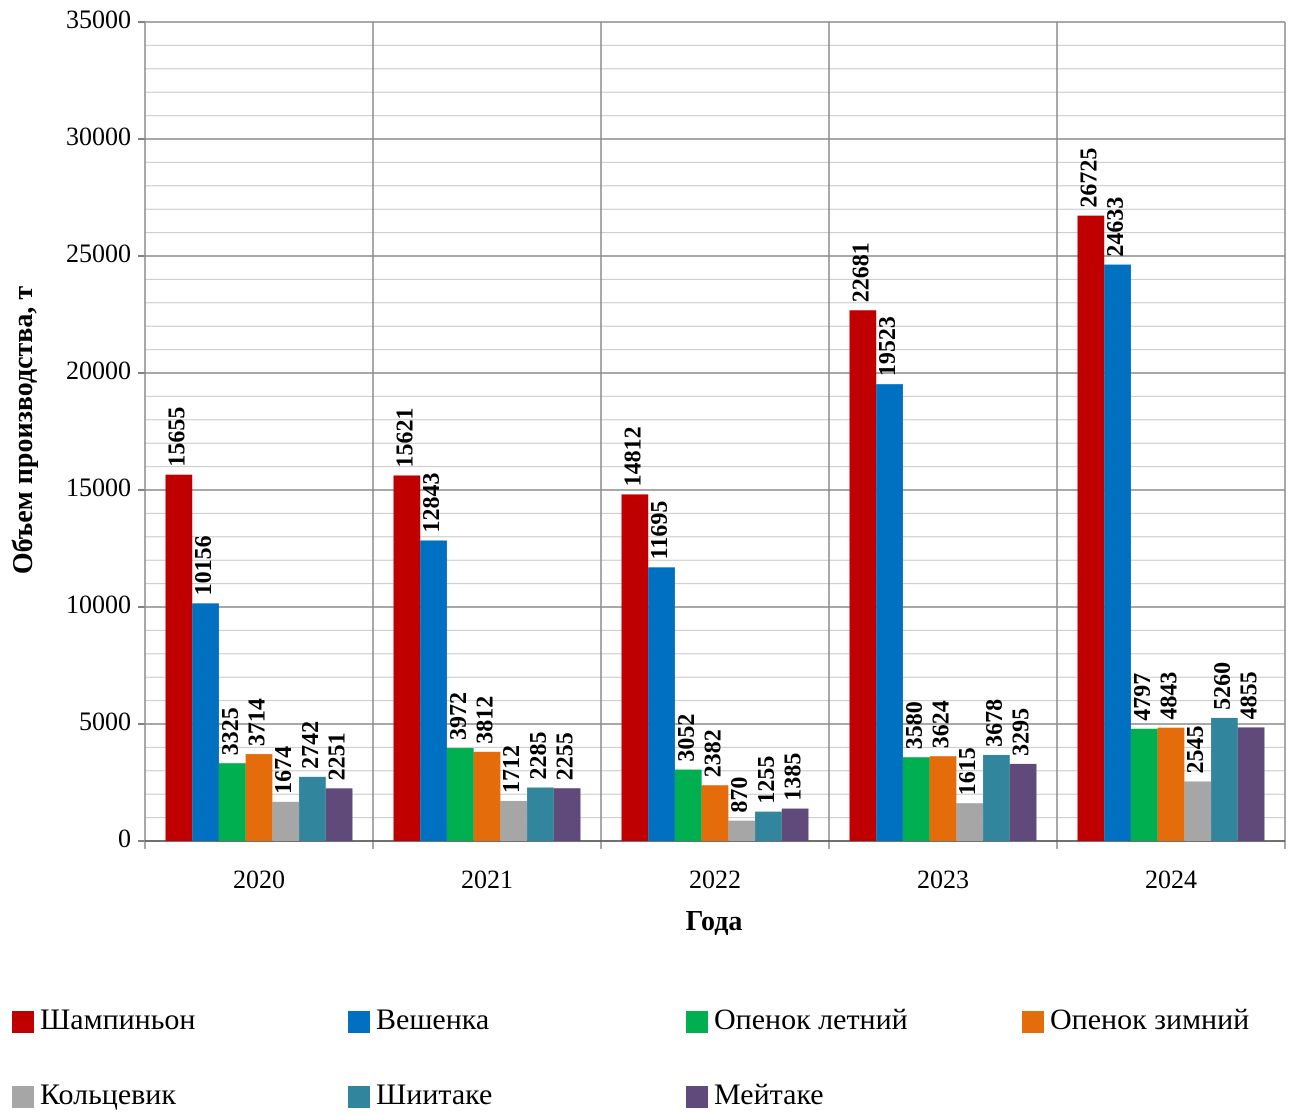 This screenshot has width=1297, height=1116. I want to click on y-tick-label: 5000, so click(105, 721).